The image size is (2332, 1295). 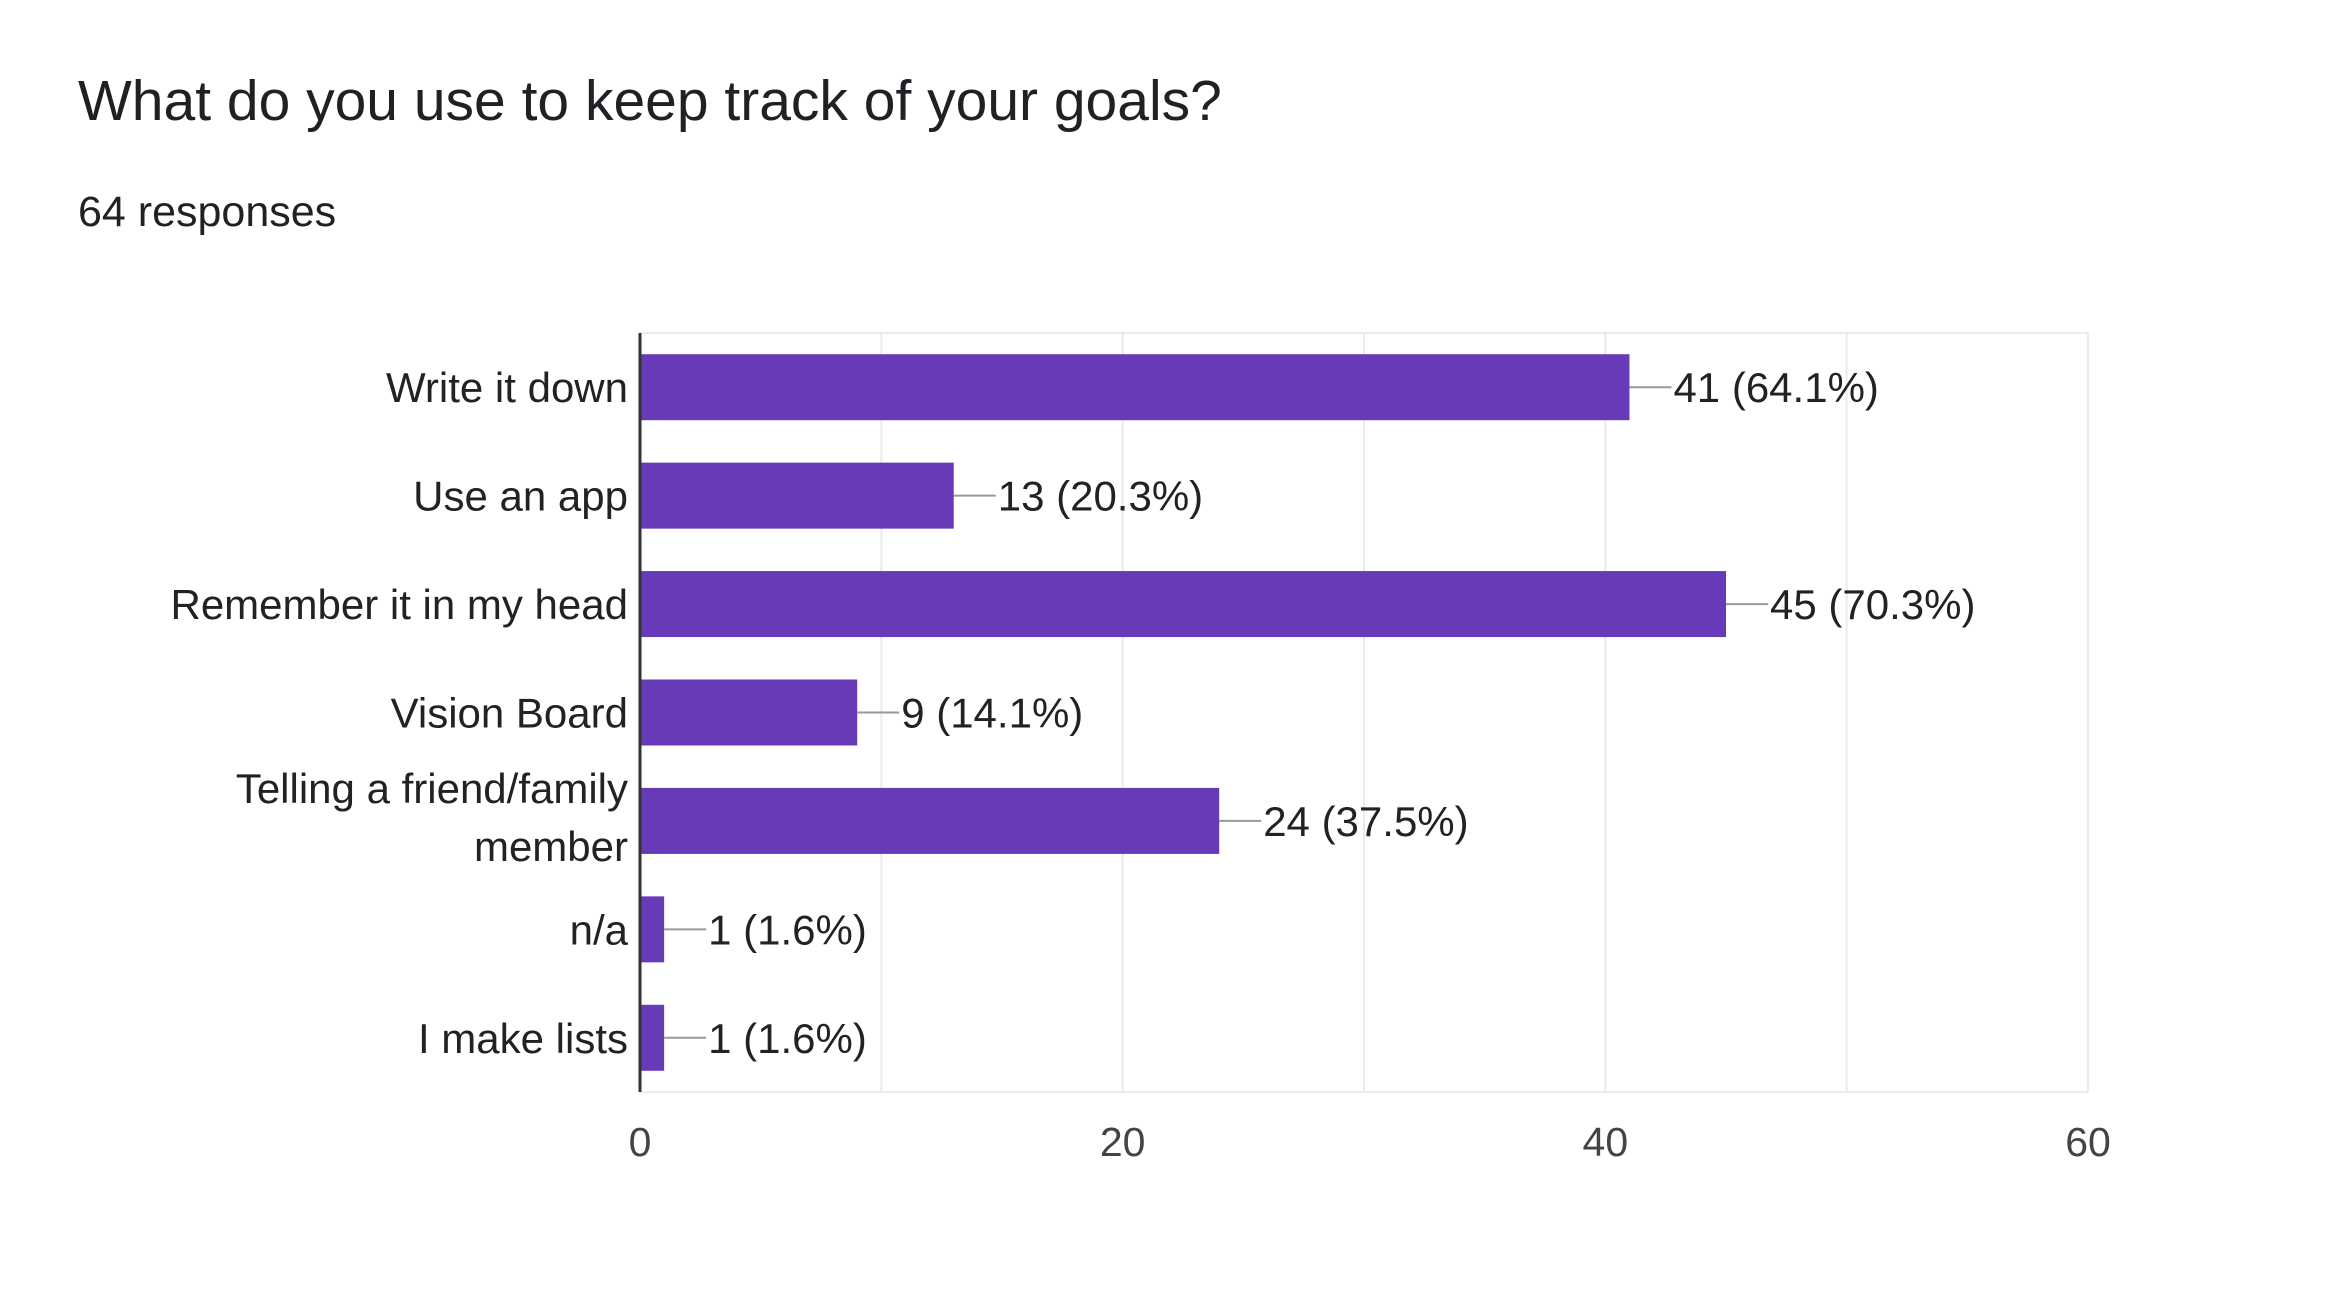 I want to click on x-tick-label: 40, so click(x=1606, y=1142).